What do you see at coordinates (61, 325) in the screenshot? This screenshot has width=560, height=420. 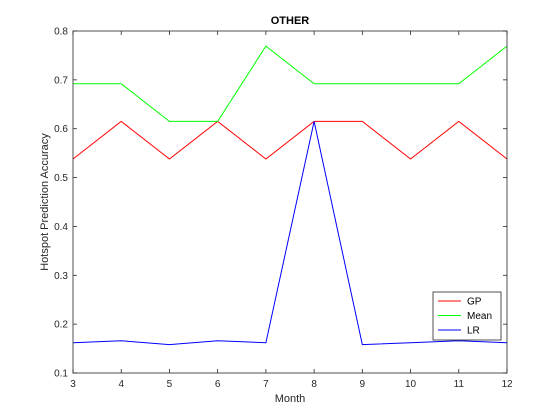 I see `y-tick-label: 0.2` at bounding box center [61, 325].